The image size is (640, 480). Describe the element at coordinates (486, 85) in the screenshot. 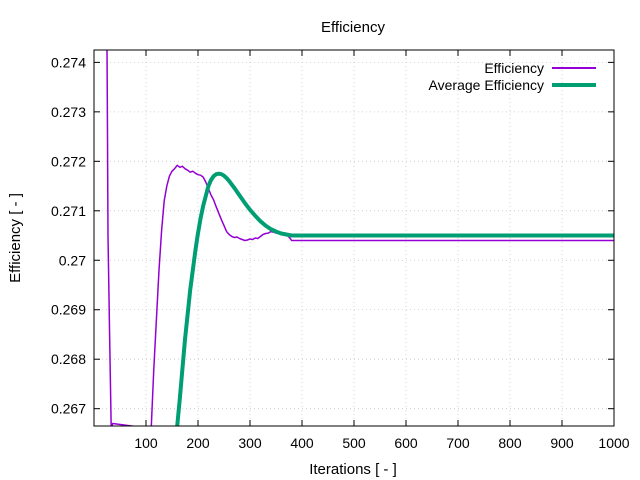

I see `legend-label-average-efficiency: Average Efficiency` at that location.